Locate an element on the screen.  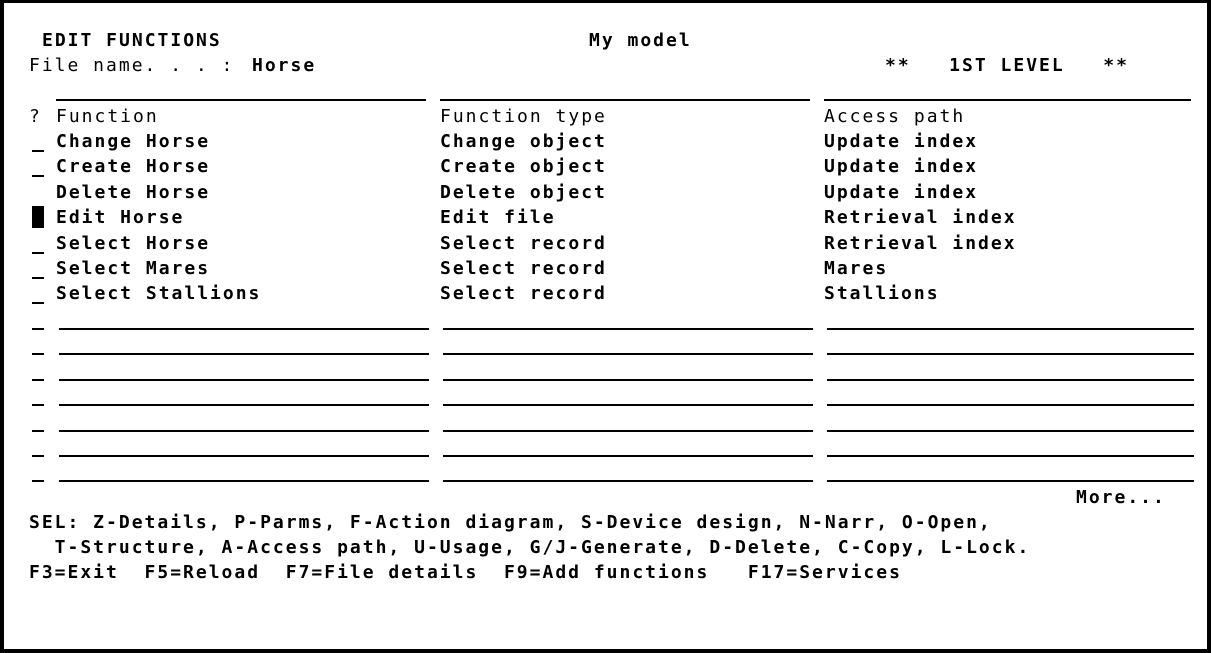
screen-title: EDIT FUNCTIONS is located at coordinates (132, 40).